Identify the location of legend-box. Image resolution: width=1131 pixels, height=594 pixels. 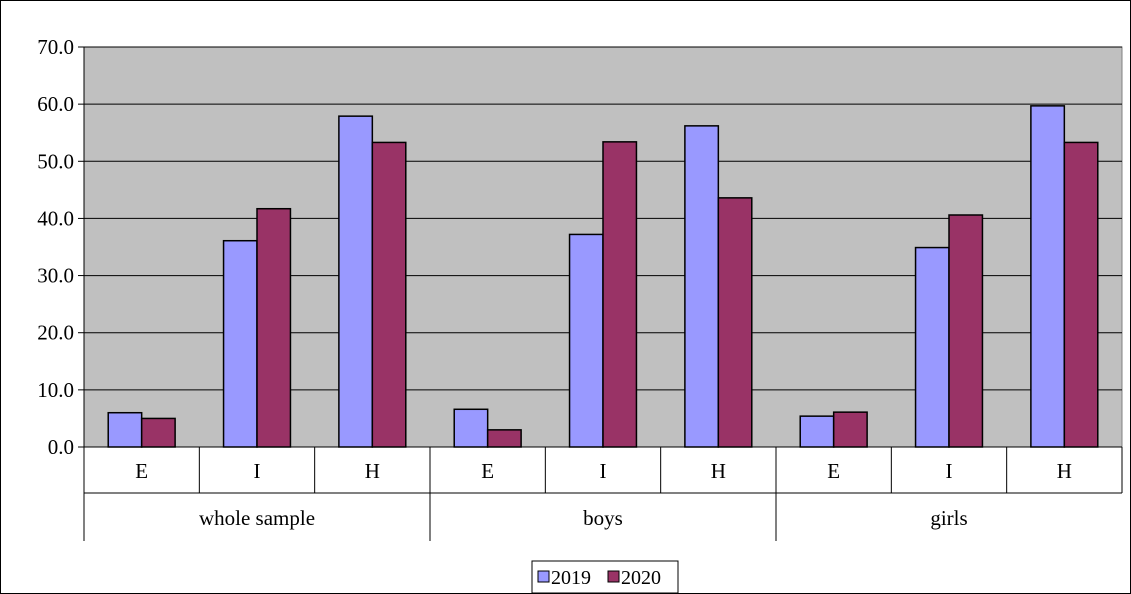
(605, 577).